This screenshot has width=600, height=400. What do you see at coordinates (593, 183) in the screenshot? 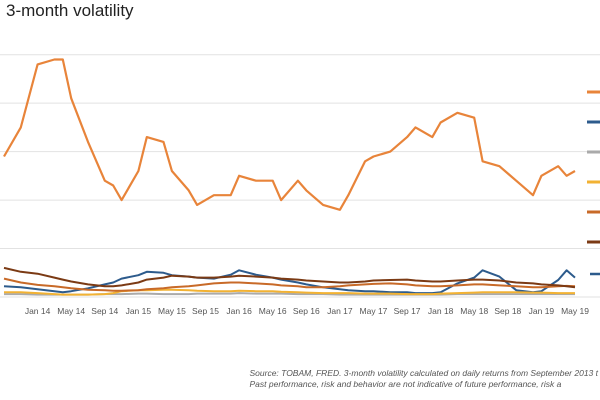
I see `legend` at bounding box center [593, 183].